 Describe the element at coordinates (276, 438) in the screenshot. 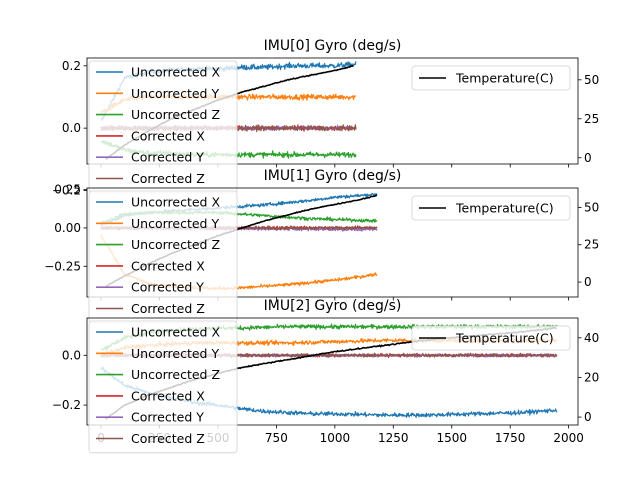

I see `x-tick-label: 750` at that location.